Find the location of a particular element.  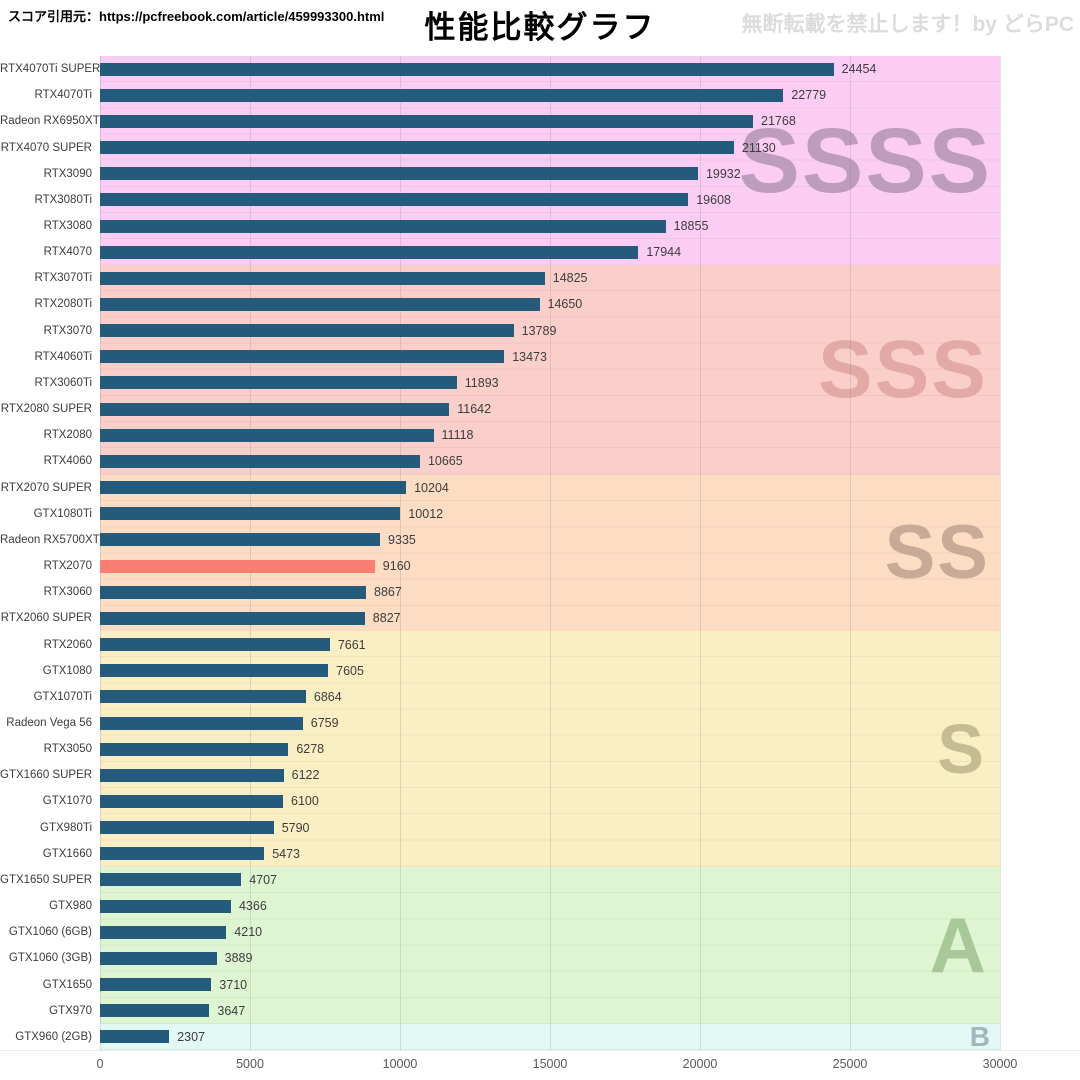

bar-row: RTX3090 19932 is located at coordinates (540, 174).